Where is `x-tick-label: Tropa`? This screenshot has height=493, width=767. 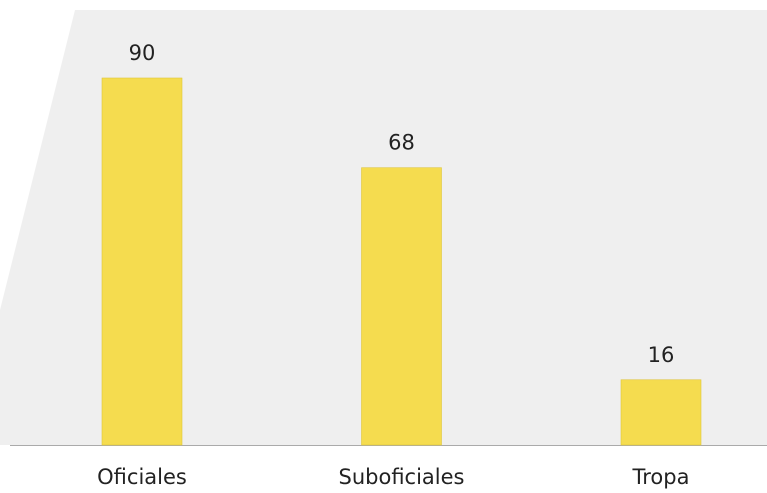 x-tick-label: Tropa is located at coordinates (661, 477).